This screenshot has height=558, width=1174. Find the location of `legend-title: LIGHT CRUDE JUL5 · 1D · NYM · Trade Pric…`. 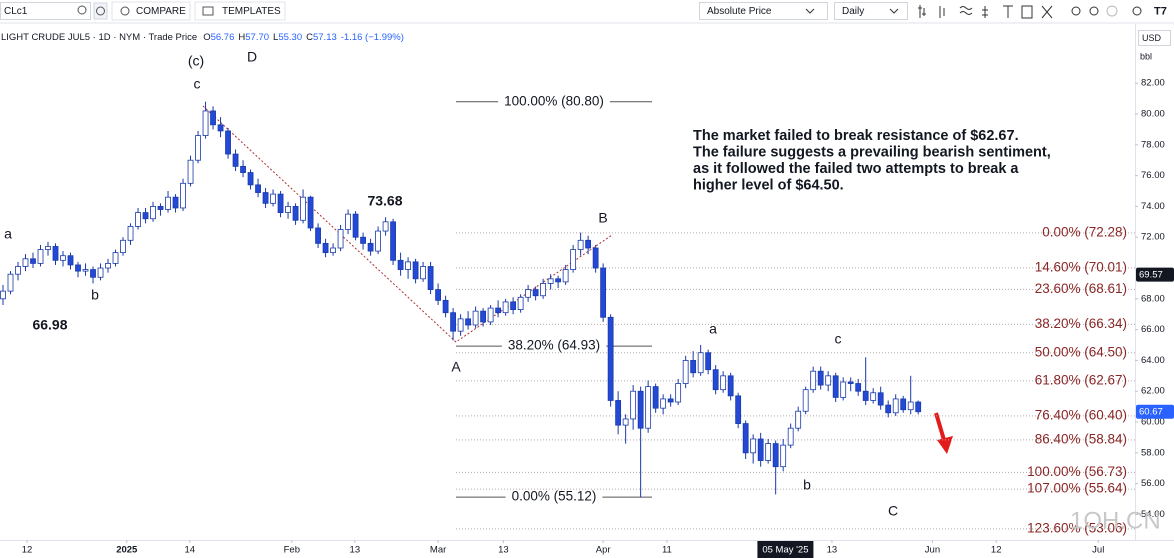

legend-title: LIGHT CRUDE JUL5 · 1D · NYM · Trade Pric… is located at coordinates (99, 37).